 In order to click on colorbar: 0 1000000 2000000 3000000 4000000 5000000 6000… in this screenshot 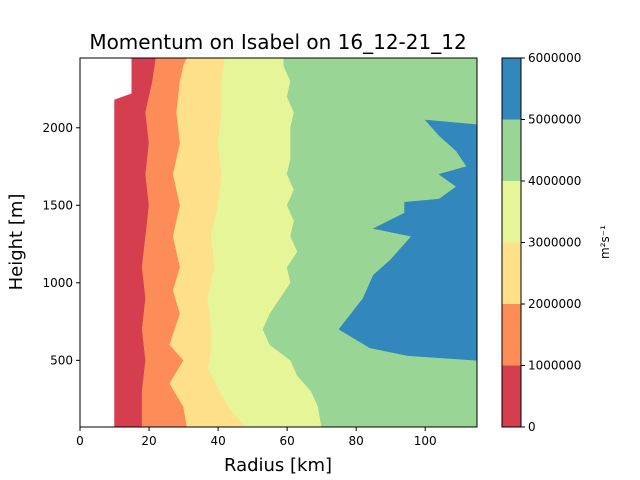, I will do `click(541, 242)`.